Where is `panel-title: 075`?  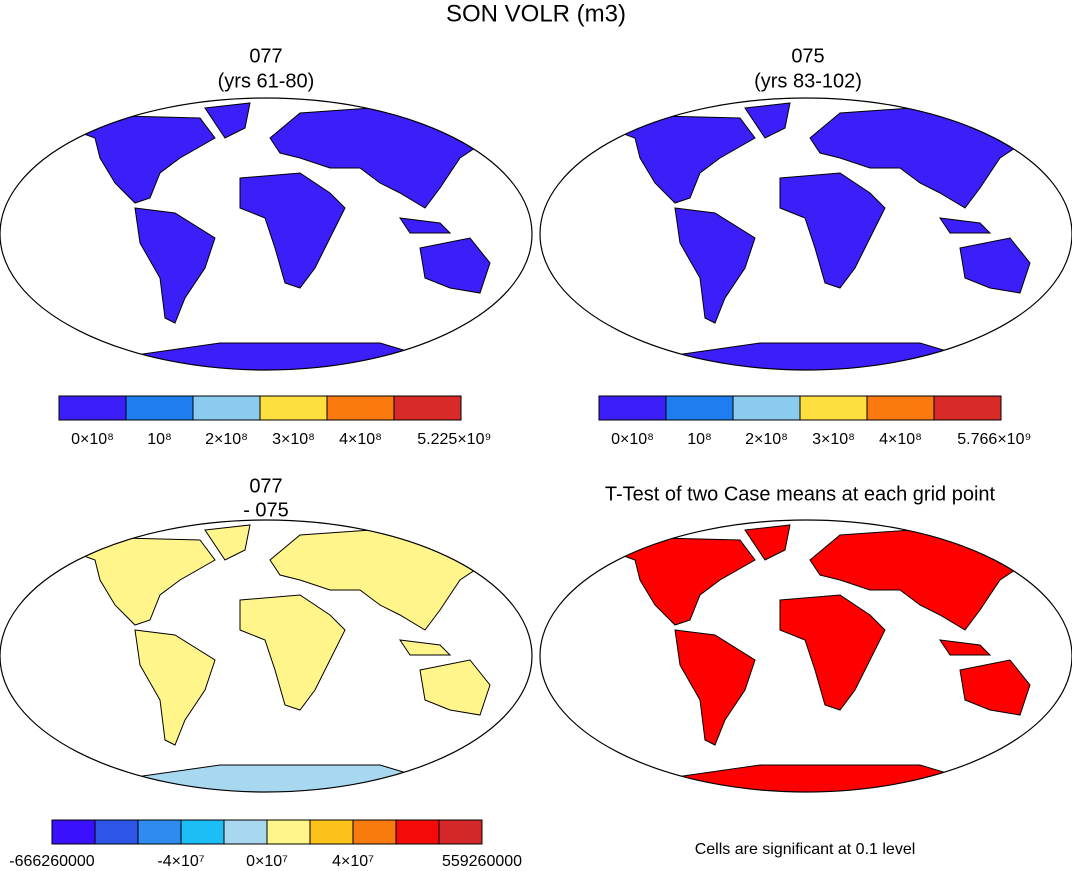
panel-title: 075 is located at coordinates (807, 56).